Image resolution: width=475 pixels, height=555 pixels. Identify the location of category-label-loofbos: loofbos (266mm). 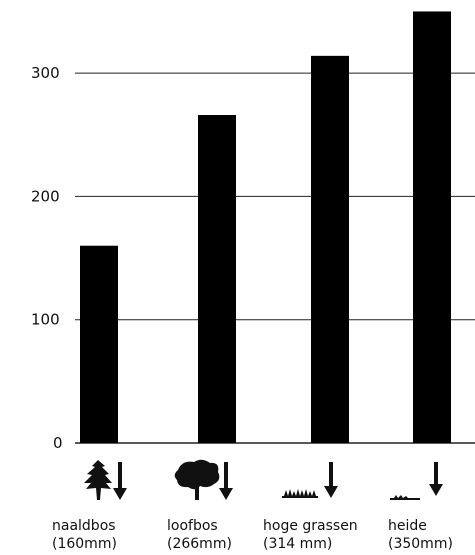
(199, 535).